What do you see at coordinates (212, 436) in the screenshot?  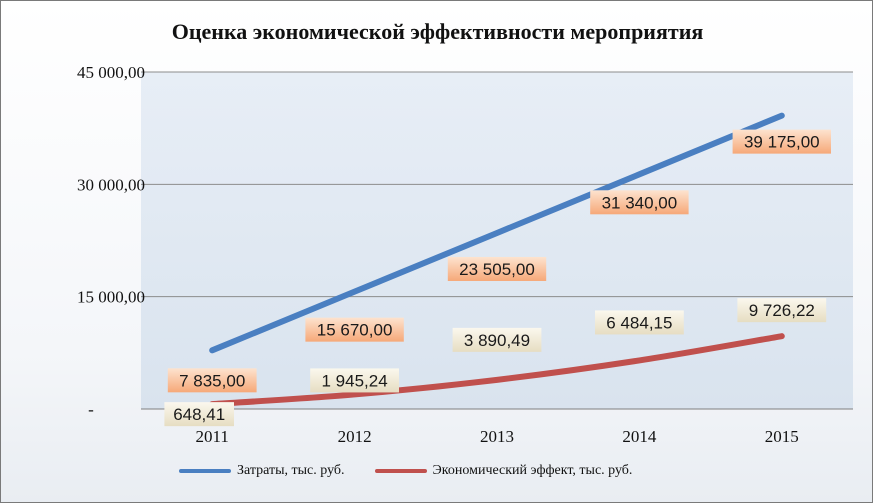 I see `x-tick-label: 2011` at bounding box center [212, 436].